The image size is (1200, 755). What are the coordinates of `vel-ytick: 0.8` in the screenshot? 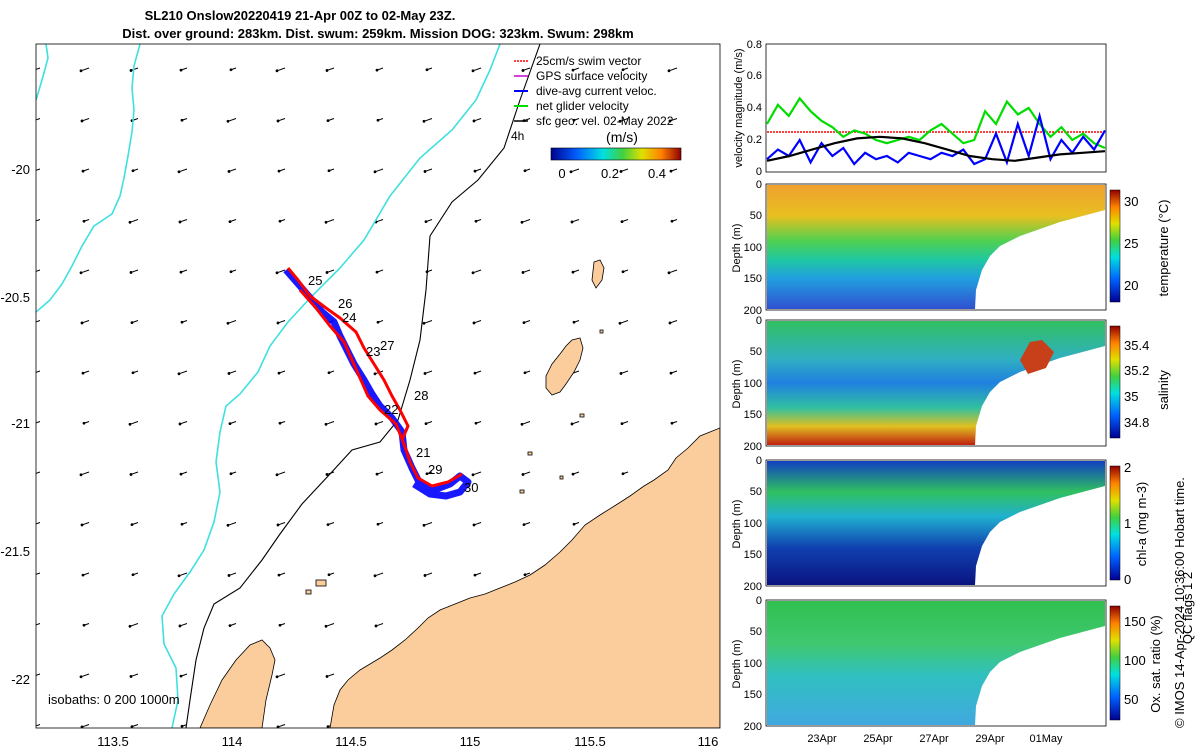 It's located at (754, 45).